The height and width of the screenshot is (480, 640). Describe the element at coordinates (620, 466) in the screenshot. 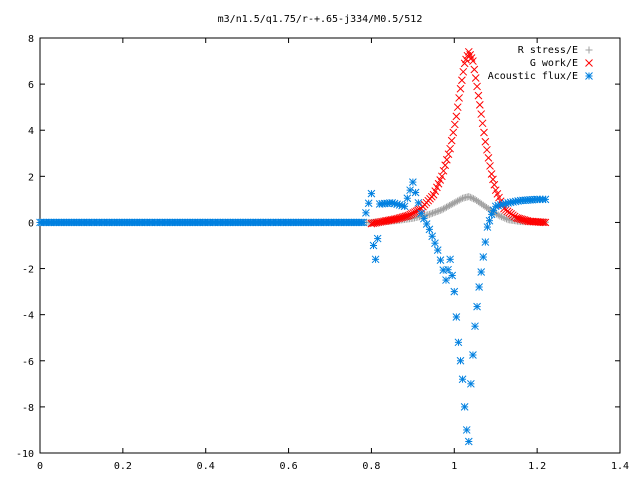

I see `x-tick-label: 1.4` at that location.